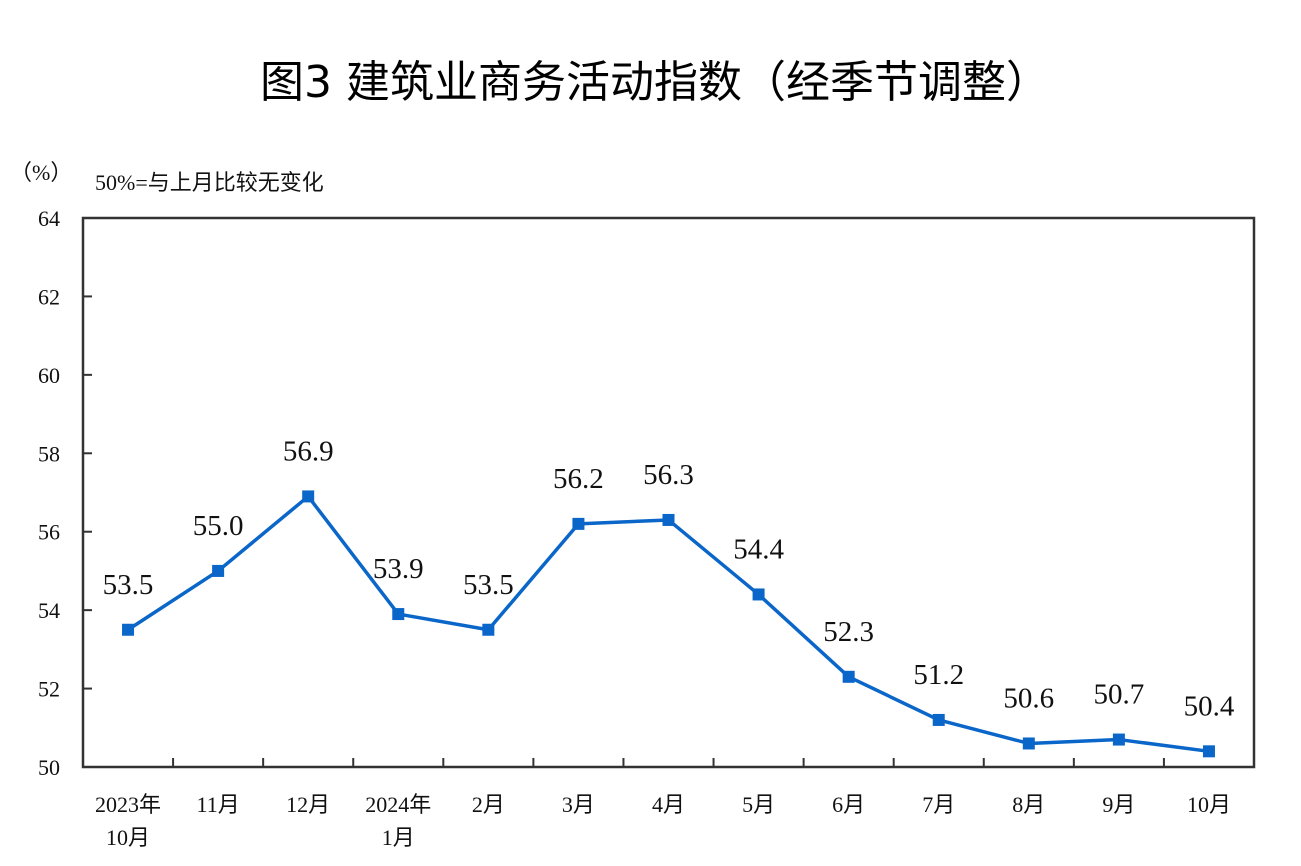 This screenshot has height=866, width=1301. What do you see at coordinates (655, 82) in the screenshot?
I see `chart-title: 图3 建筑业商务活动指数（经季节调整）` at bounding box center [655, 82].